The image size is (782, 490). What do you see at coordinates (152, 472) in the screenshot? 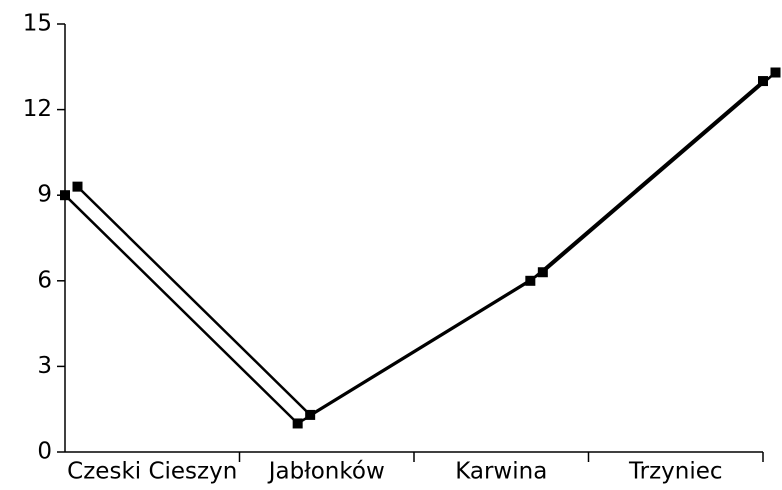
I see `x-tick-label: Czeski Cieszyn` at bounding box center [152, 472].